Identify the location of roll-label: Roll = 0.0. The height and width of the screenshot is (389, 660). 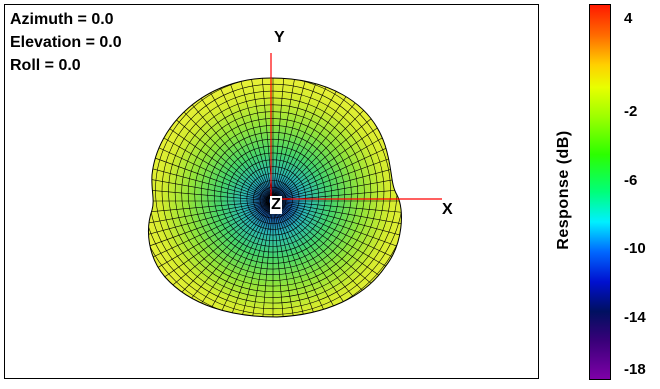
(45, 65).